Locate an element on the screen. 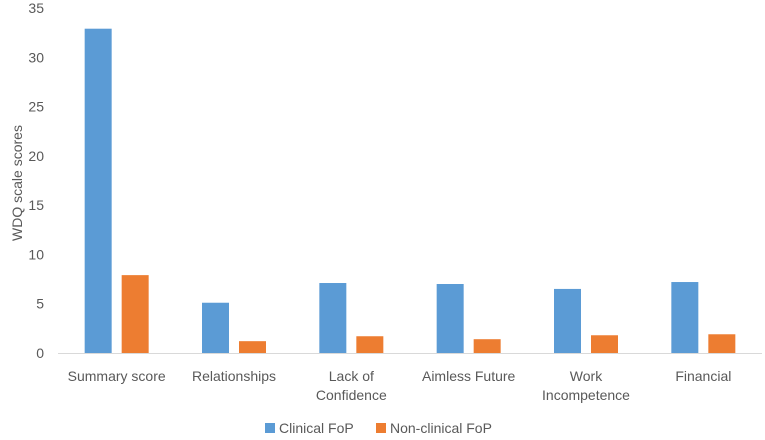 The image size is (765, 440). legend: Clinical FoP Non-clinical FoP is located at coordinates (378, 428).